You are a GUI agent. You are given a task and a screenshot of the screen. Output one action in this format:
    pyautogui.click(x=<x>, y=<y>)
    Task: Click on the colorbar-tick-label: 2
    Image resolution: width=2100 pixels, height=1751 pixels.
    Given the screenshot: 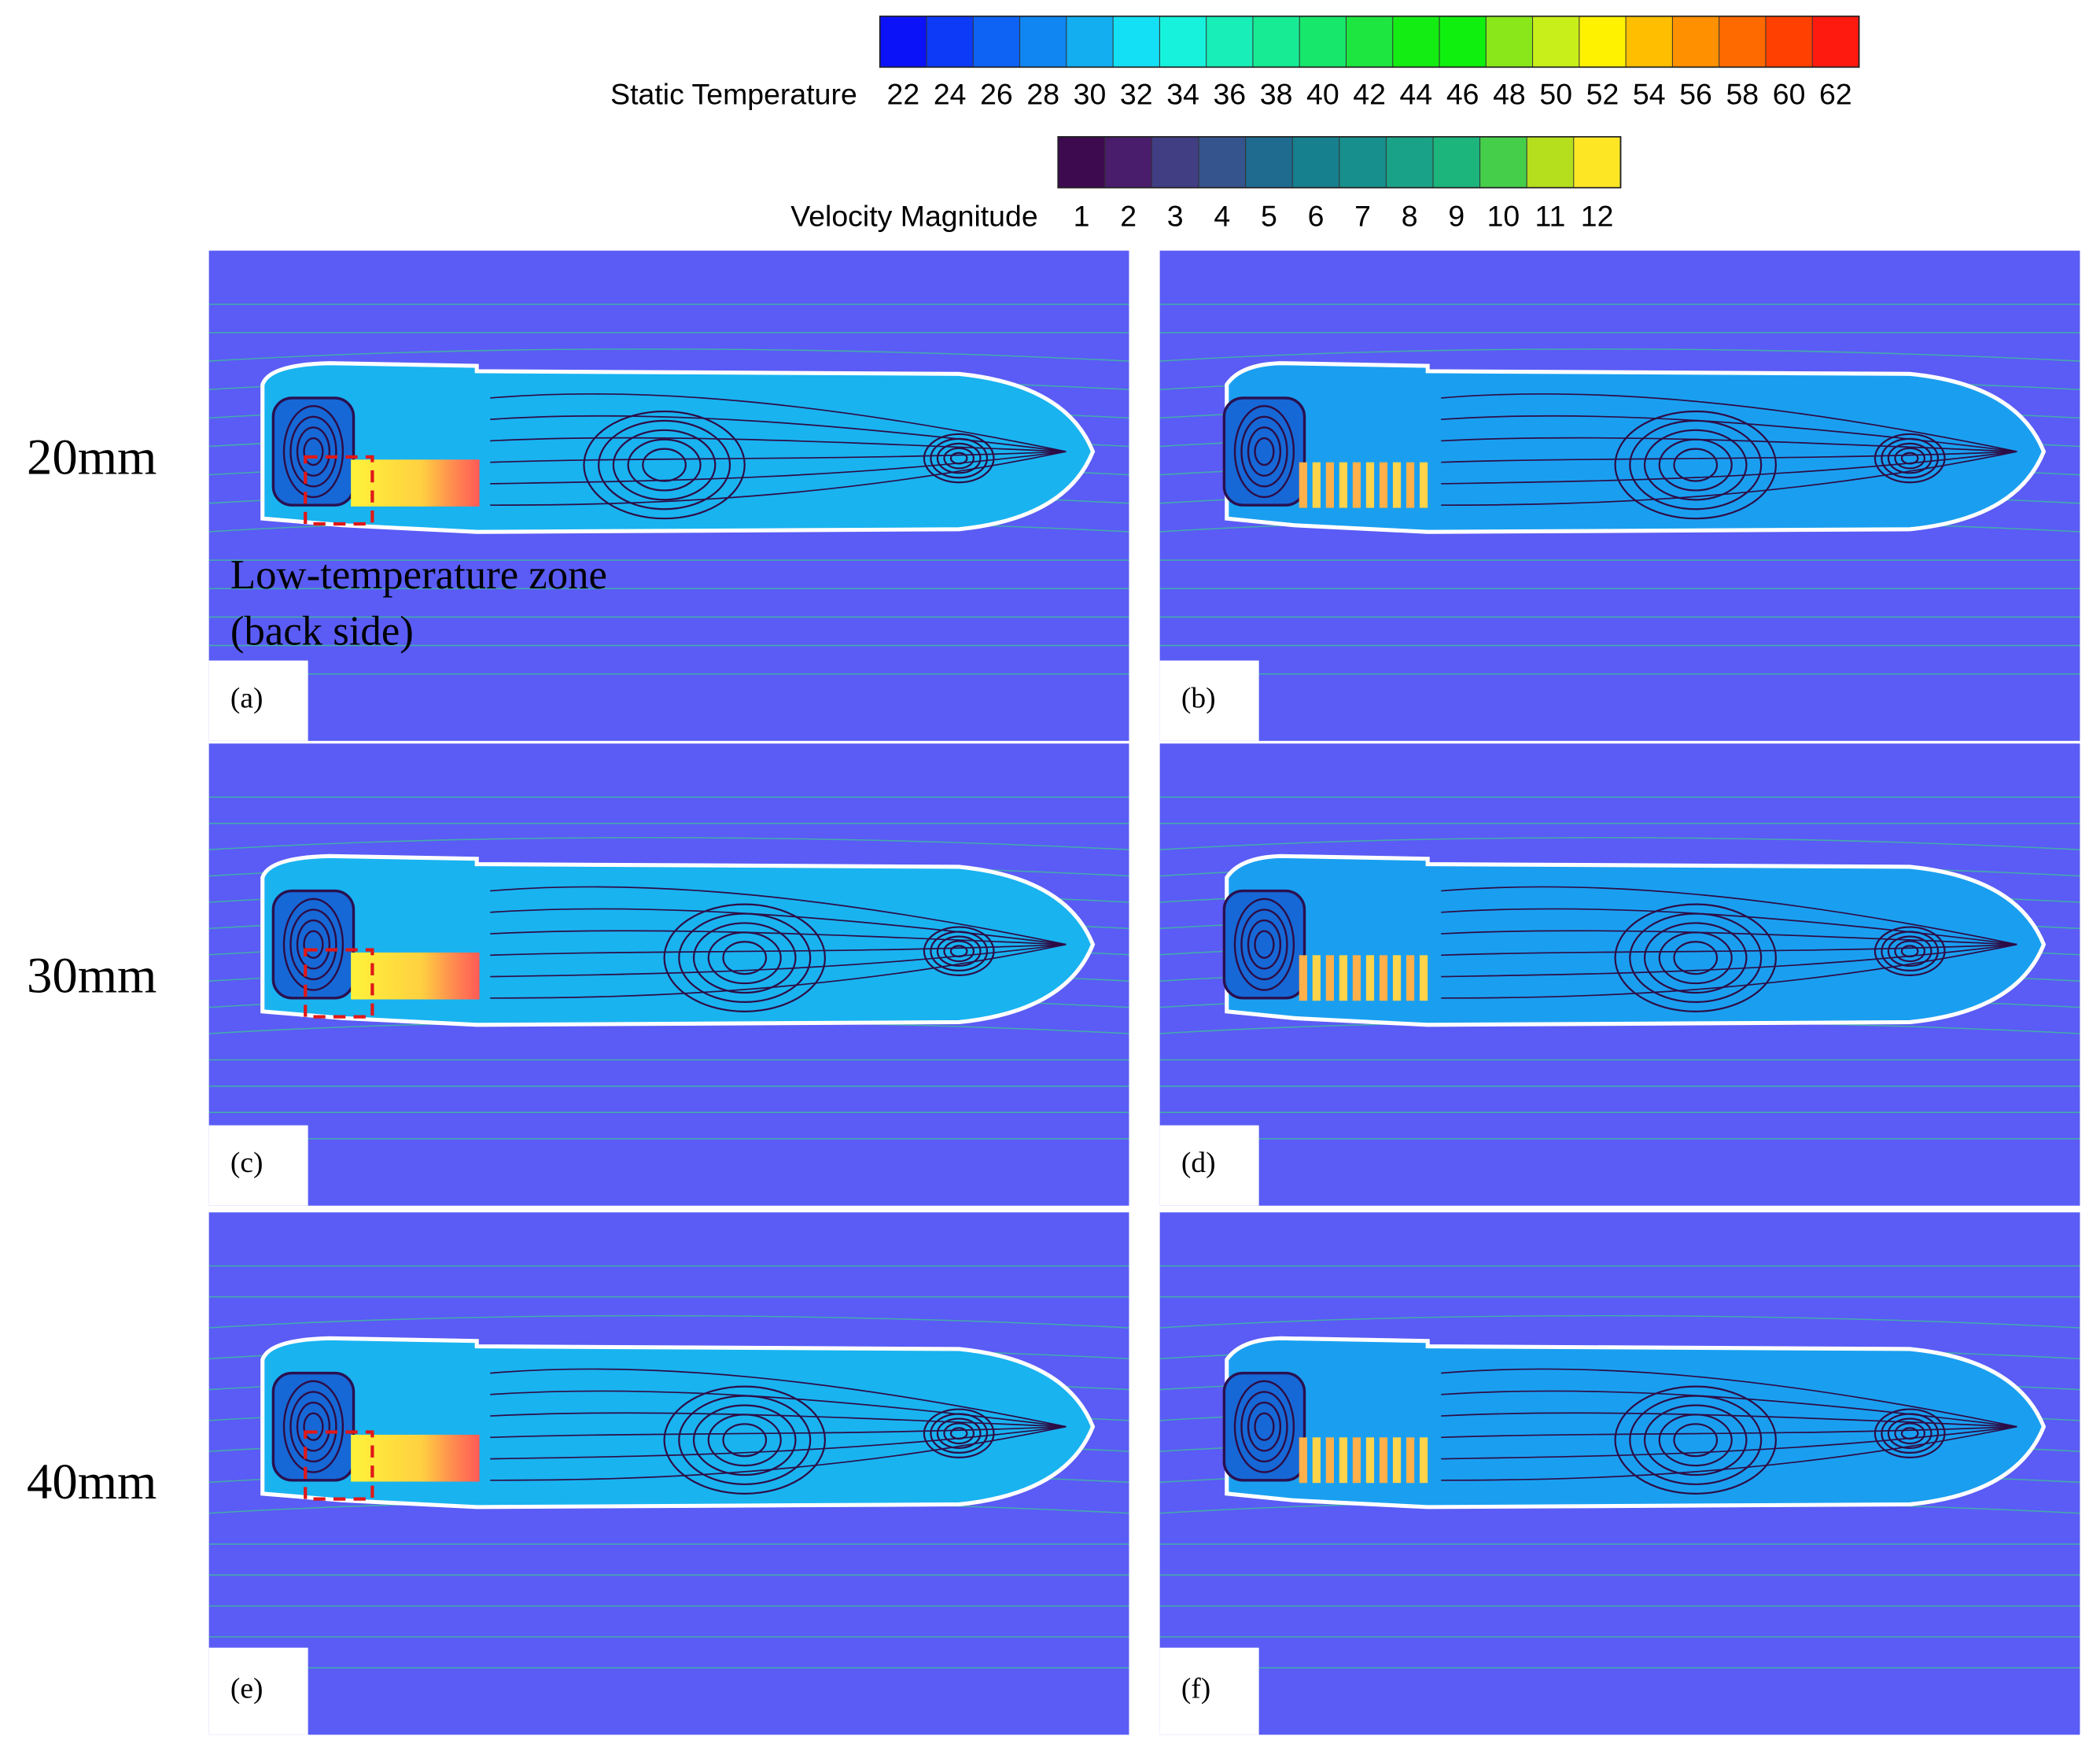 What is the action you would take?
    pyautogui.click(x=1128, y=217)
    